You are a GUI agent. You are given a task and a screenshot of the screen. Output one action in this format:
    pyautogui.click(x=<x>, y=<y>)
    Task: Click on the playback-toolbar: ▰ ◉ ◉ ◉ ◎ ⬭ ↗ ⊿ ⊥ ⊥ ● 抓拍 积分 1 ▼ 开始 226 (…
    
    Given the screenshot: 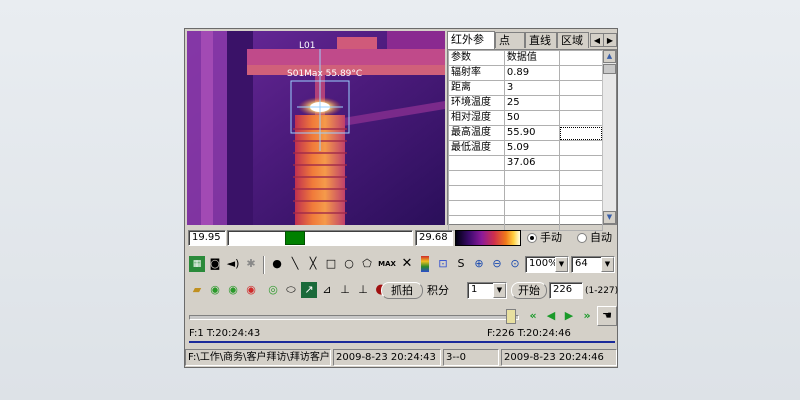 What is the action you would take?
    pyautogui.click(x=403, y=290)
    